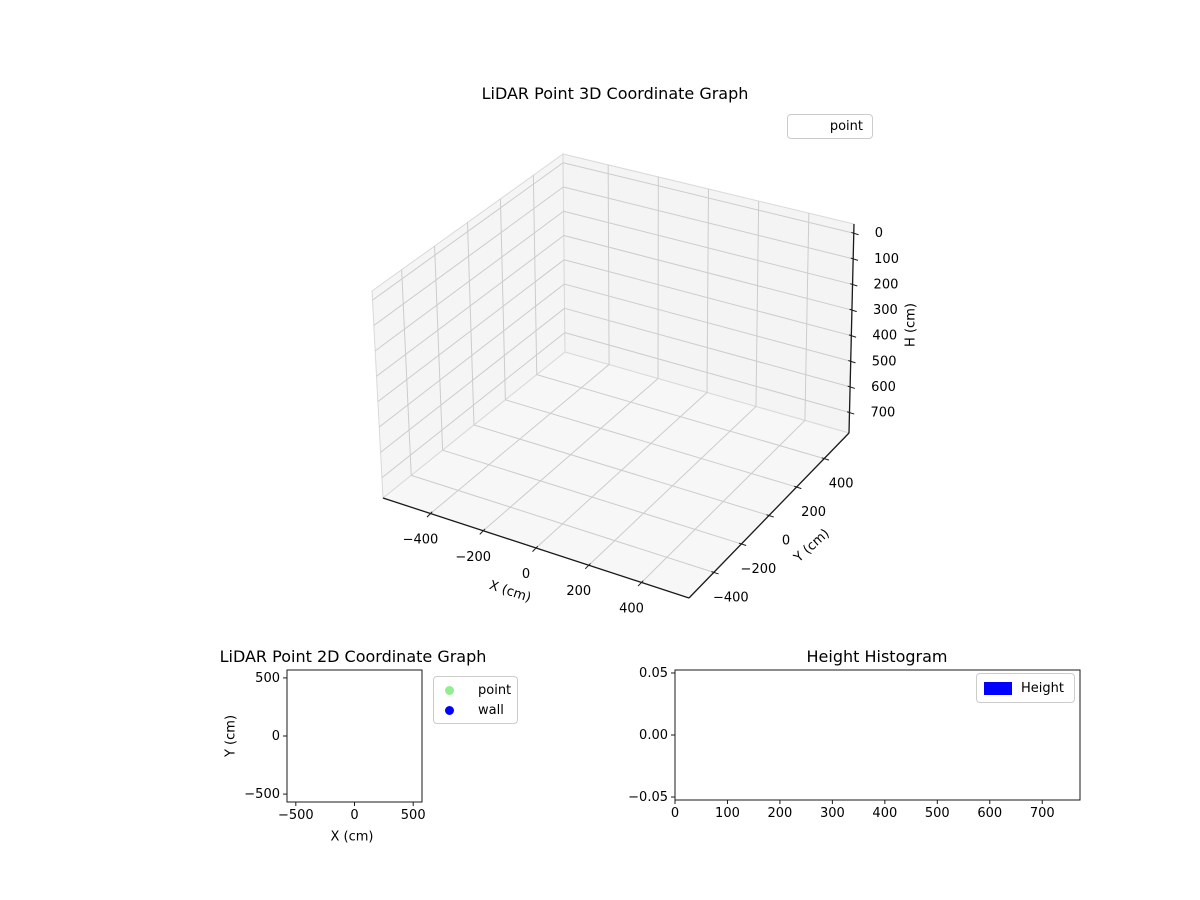 This screenshot has width=1200, height=900. What do you see at coordinates (884, 361) in the screenshot?
I see `z-tick-label: 500` at bounding box center [884, 361].